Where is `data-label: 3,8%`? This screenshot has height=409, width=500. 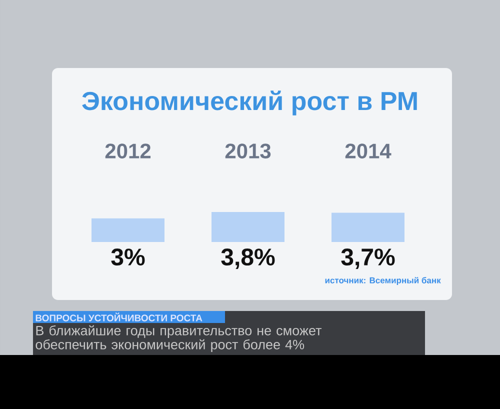
data-label: 3,8% is located at coordinates (248, 258).